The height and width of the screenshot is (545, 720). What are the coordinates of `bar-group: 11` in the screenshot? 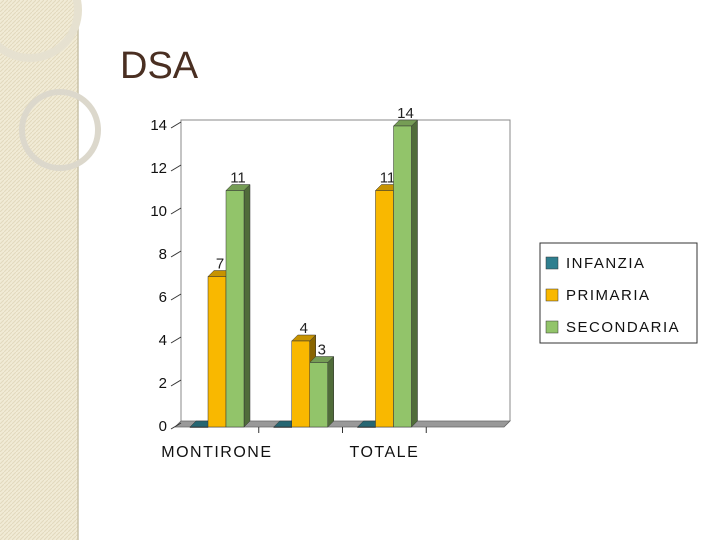 It's located at (238, 298).